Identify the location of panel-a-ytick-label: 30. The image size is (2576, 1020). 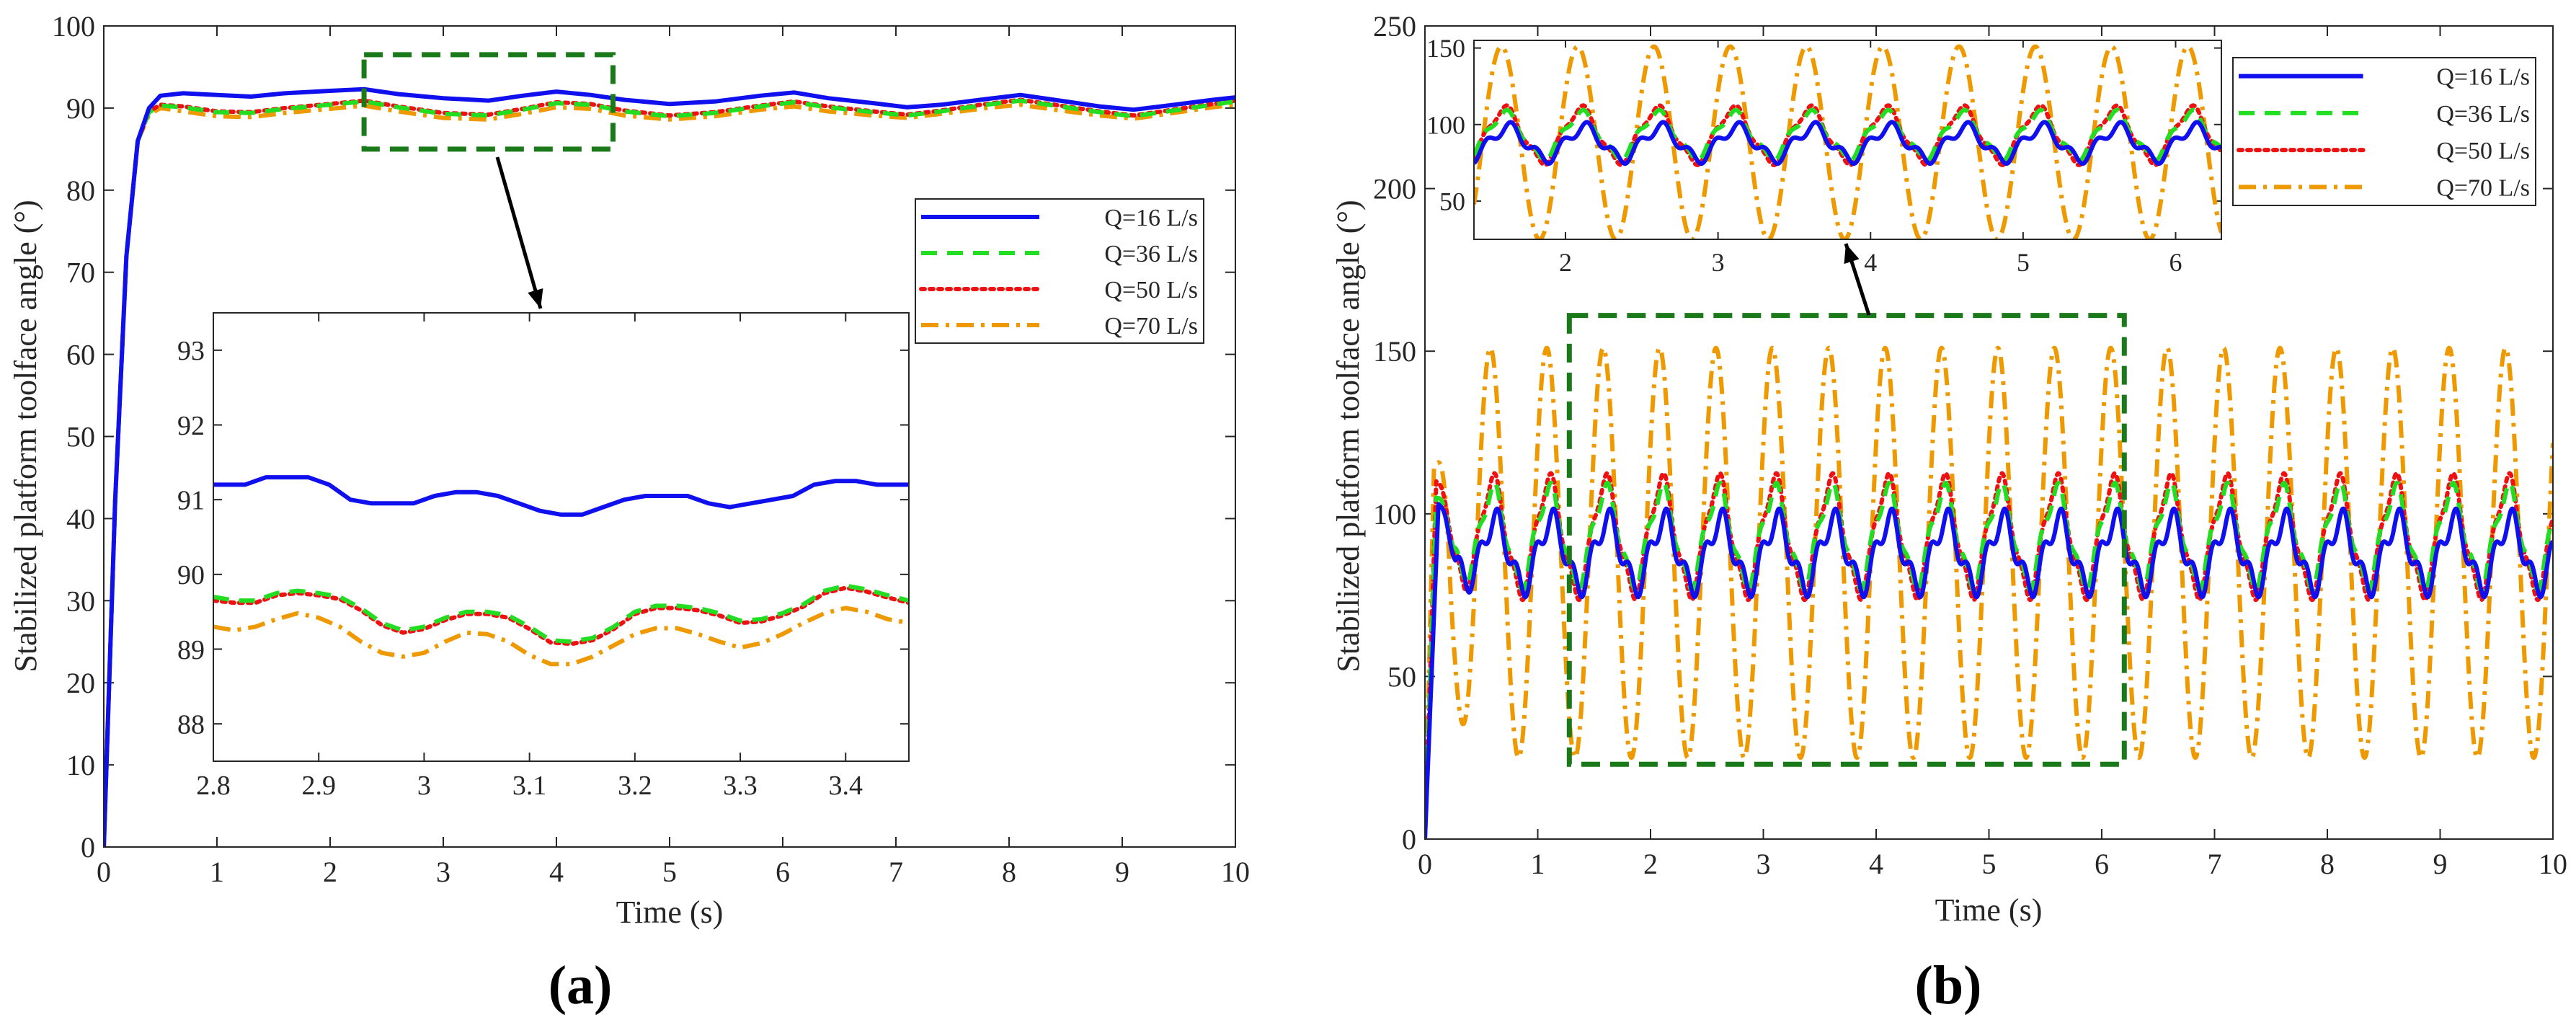
(80, 601).